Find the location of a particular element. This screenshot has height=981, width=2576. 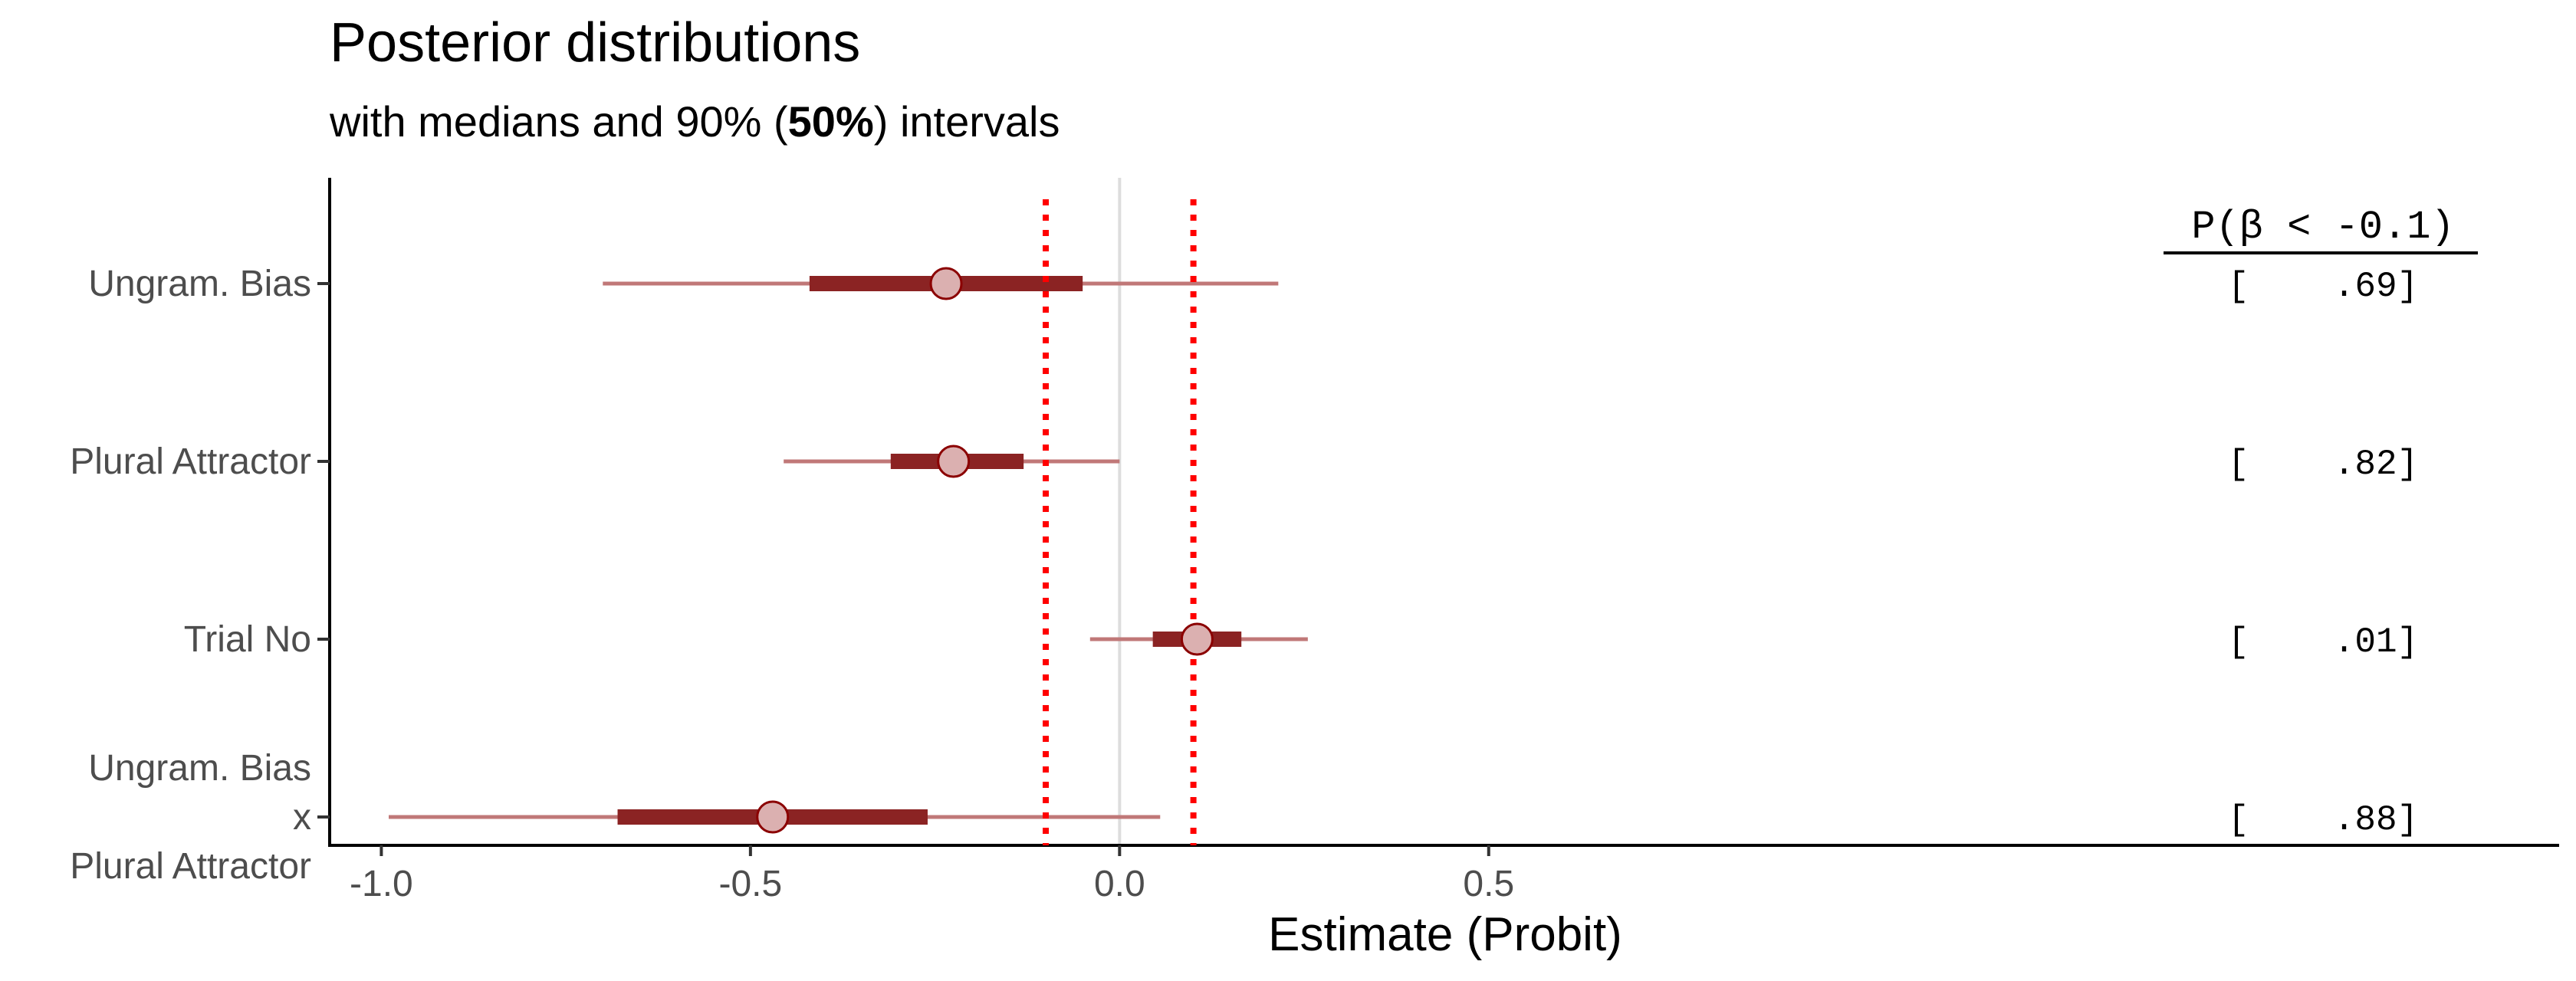

subtitle-suffix: ) intervals is located at coordinates (967, 121).